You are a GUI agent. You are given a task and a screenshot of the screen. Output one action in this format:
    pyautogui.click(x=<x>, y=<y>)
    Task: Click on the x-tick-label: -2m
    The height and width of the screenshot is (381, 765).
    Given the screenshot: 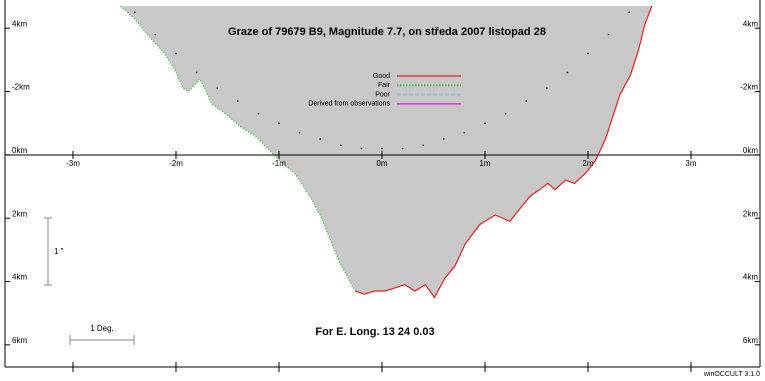 What is the action you would take?
    pyautogui.click(x=176, y=163)
    